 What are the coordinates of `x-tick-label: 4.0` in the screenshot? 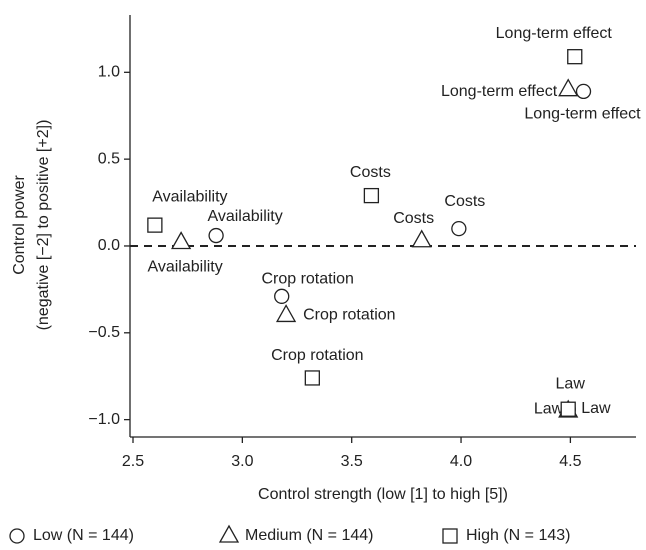 It's located at (461, 461).